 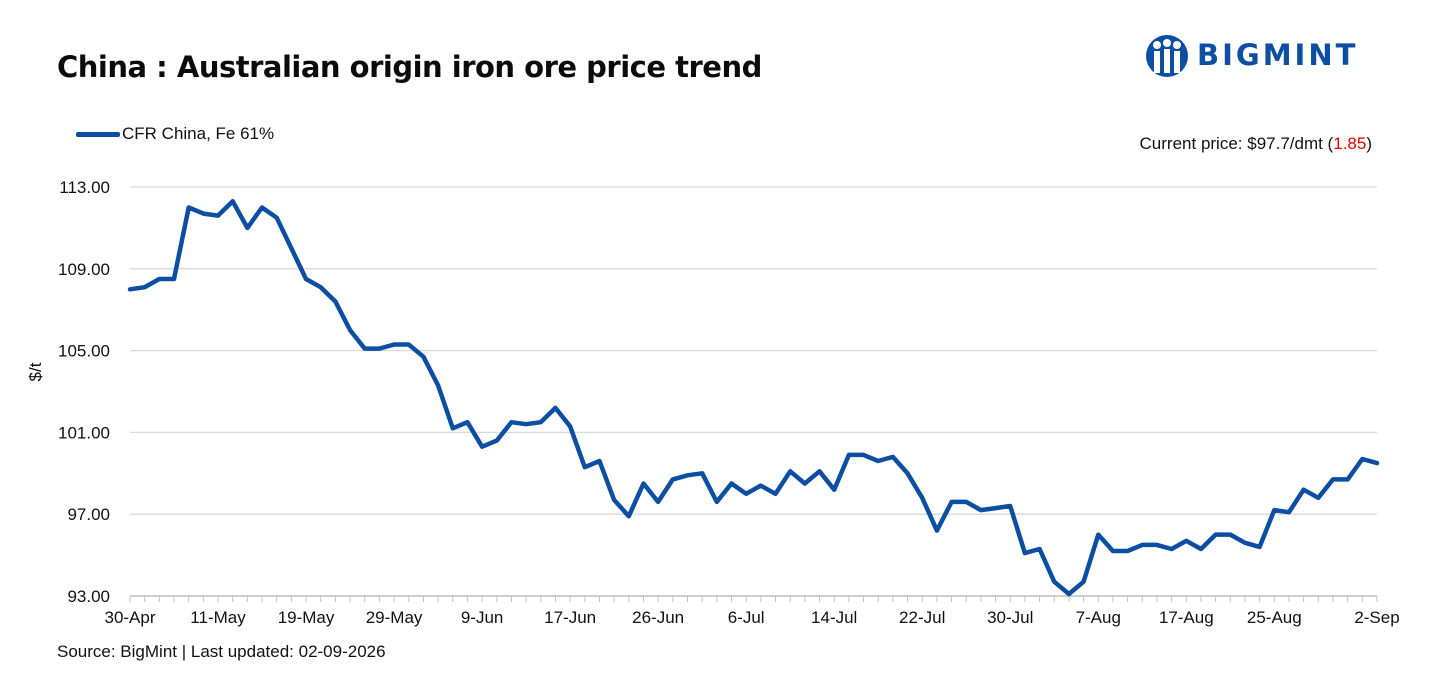 What do you see at coordinates (98, 134) in the screenshot?
I see `legend-swatch` at bounding box center [98, 134].